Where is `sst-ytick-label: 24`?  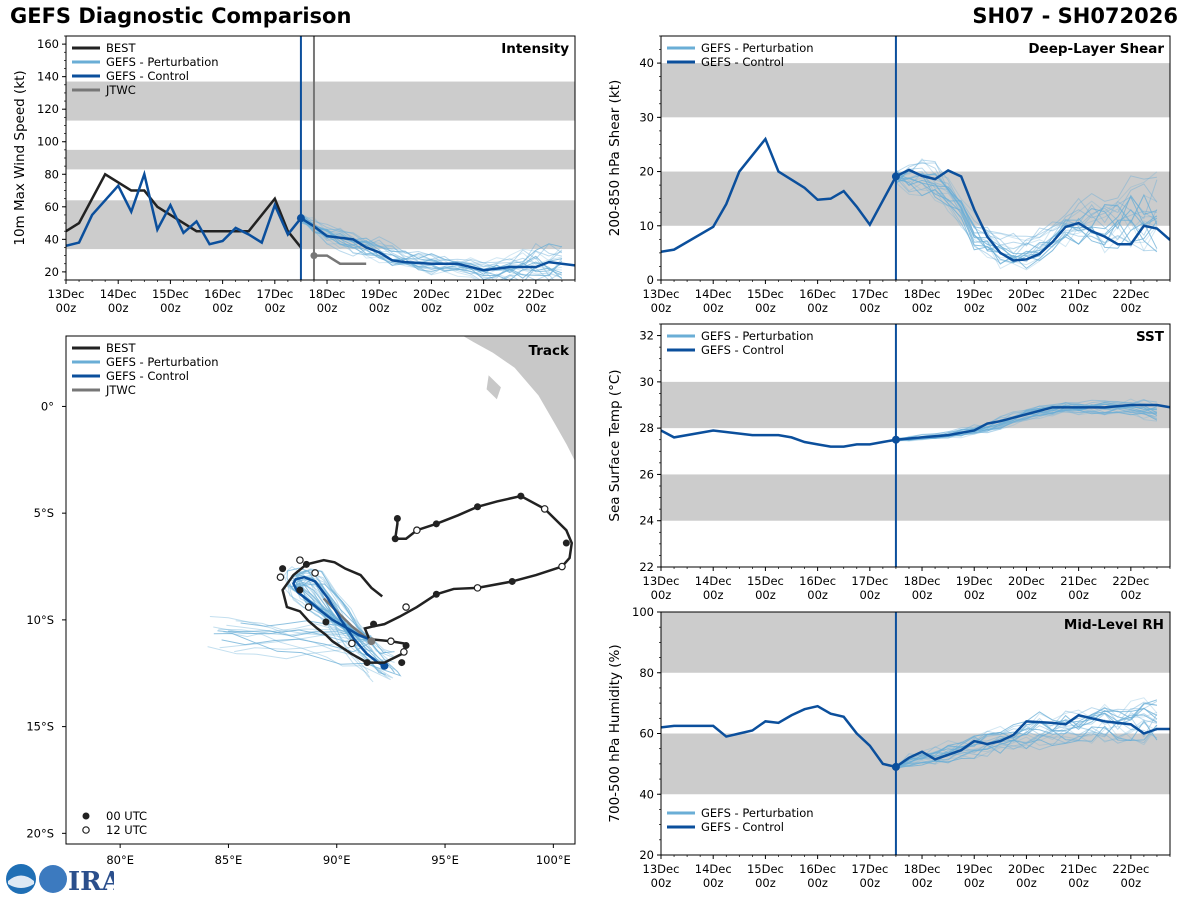
sst-ytick-label: 24 is located at coordinates (646, 521).